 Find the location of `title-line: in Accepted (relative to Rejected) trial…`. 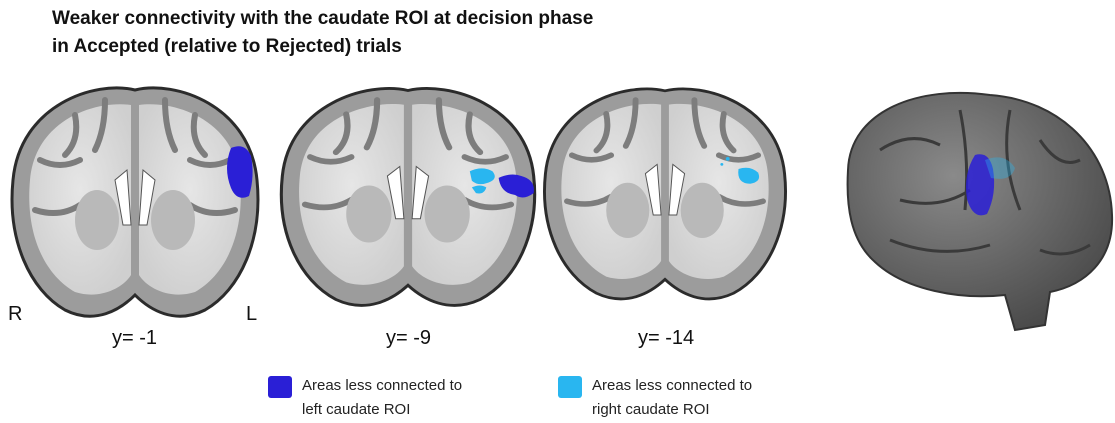

title-line: in Accepted (relative to Rejected) trial… is located at coordinates (227, 46).